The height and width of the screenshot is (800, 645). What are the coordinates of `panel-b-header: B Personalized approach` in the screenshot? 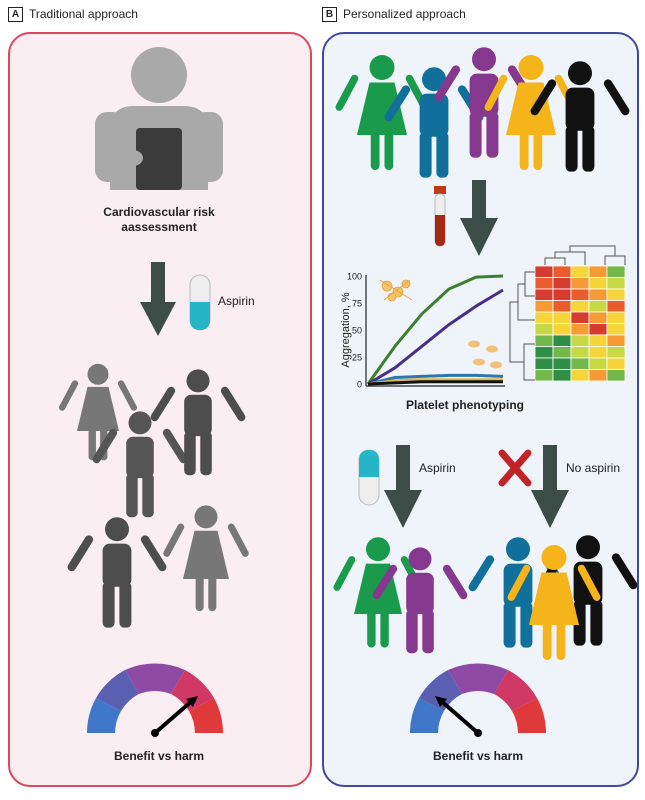 It's located at (394, 14).